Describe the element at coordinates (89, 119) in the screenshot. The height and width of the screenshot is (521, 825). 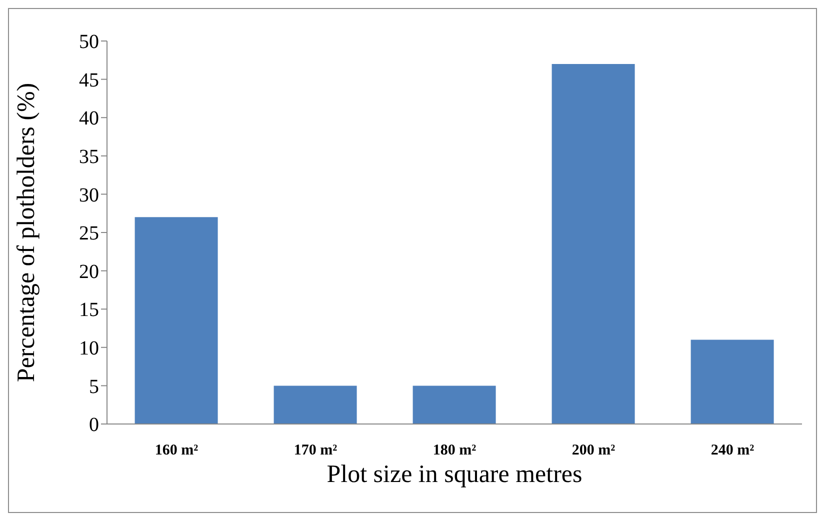
I see `y-tick-label: 40` at that location.